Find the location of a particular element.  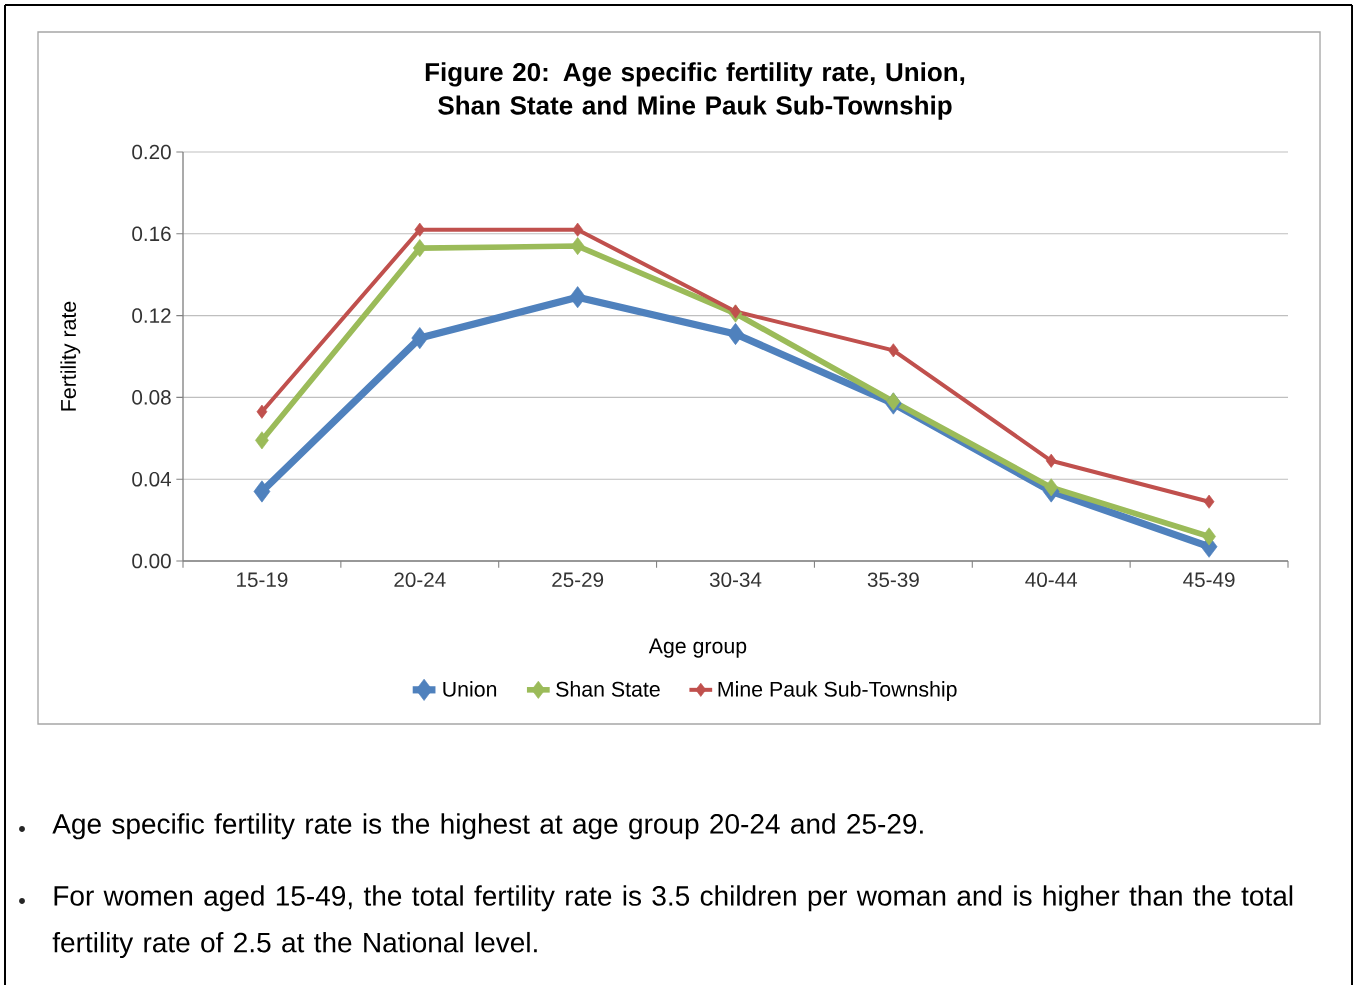

legend-label: Union is located at coordinates (470, 689).